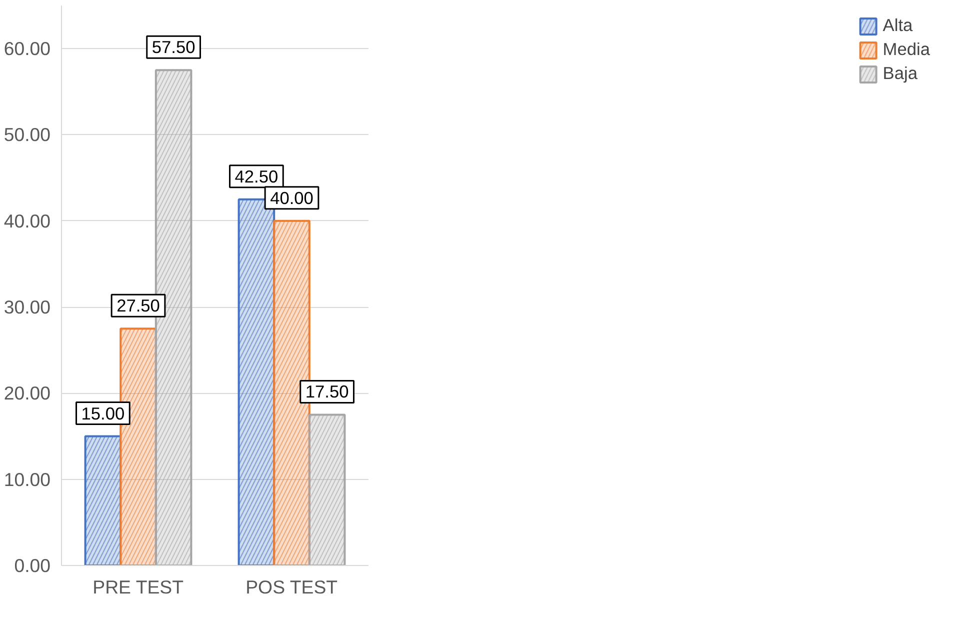  I want to click on legend-label: Alta, so click(897, 25).